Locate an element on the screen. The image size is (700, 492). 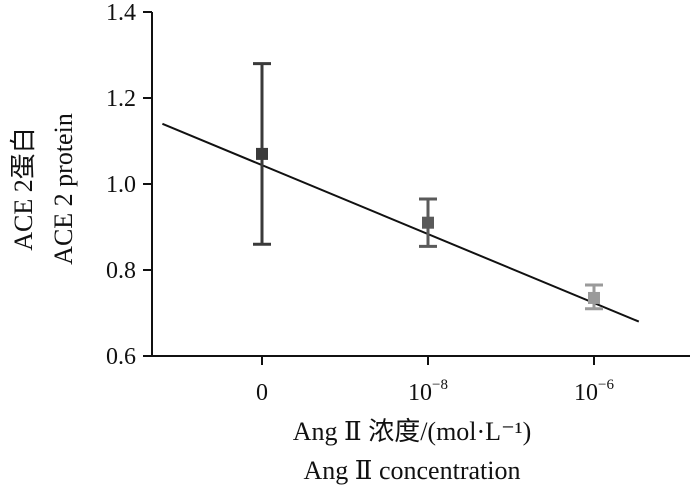
x-axis-title-english: Ang Ⅱ concentration is located at coordinates (412, 470).